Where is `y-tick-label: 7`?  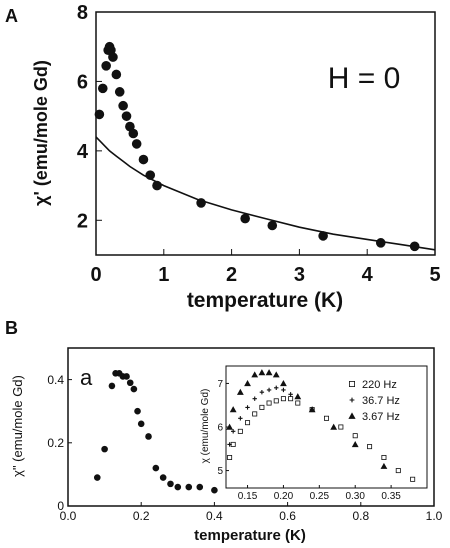
y-tick-label: 7 is located at coordinates (220, 384).